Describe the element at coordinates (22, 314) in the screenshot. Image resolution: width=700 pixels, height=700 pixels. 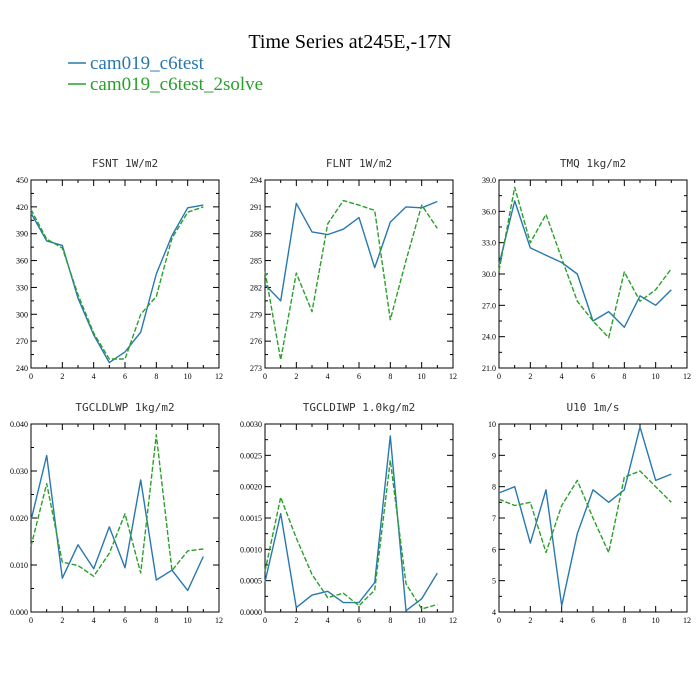
I see `y-tick-label: 300` at that location.